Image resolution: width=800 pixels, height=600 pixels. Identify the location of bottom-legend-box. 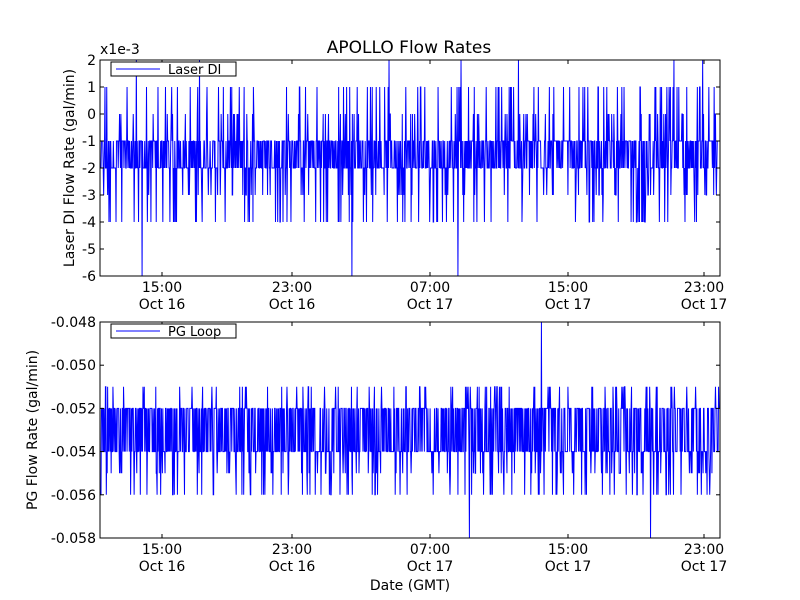
(173, 331).